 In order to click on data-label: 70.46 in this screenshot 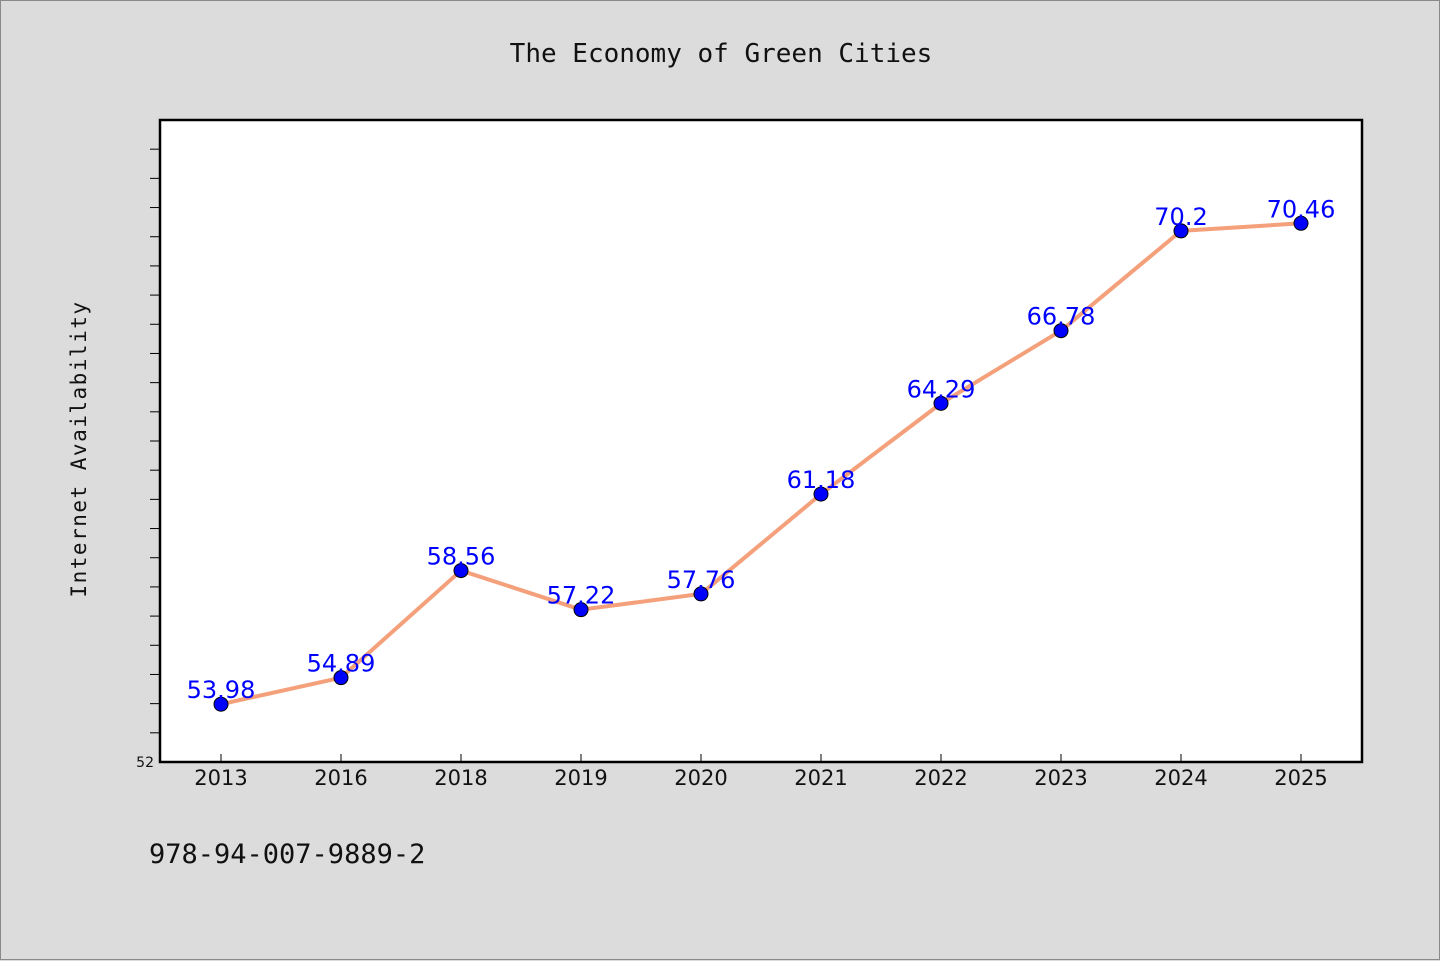, I will do `click(1301, 209)`.